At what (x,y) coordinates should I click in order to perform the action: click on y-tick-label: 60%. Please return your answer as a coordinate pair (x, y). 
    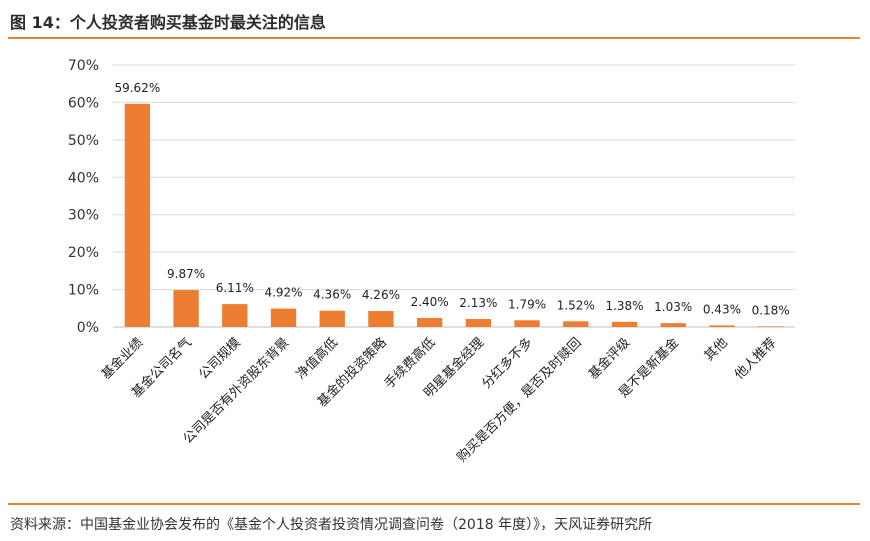
    Looking at the image, I should click on (83, 103).